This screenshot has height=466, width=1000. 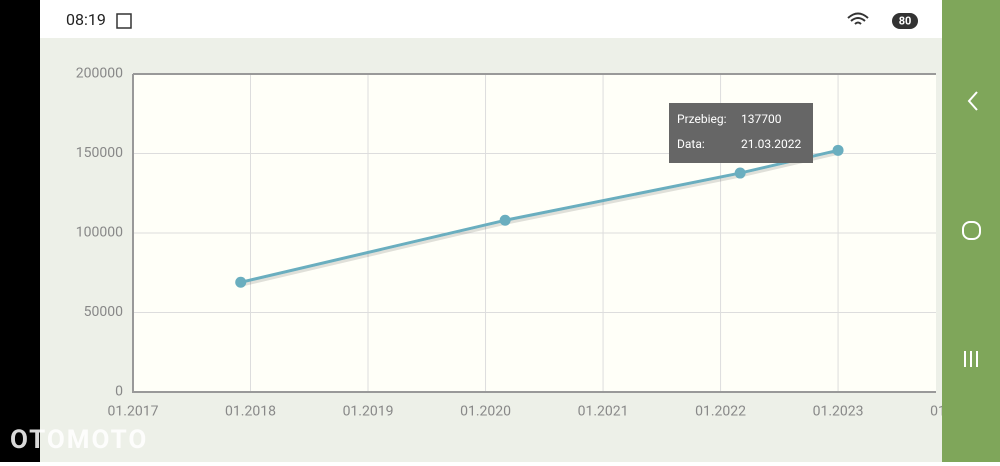 I want to click on x-tick-label: 01.2022, so click(x=720, y=412).